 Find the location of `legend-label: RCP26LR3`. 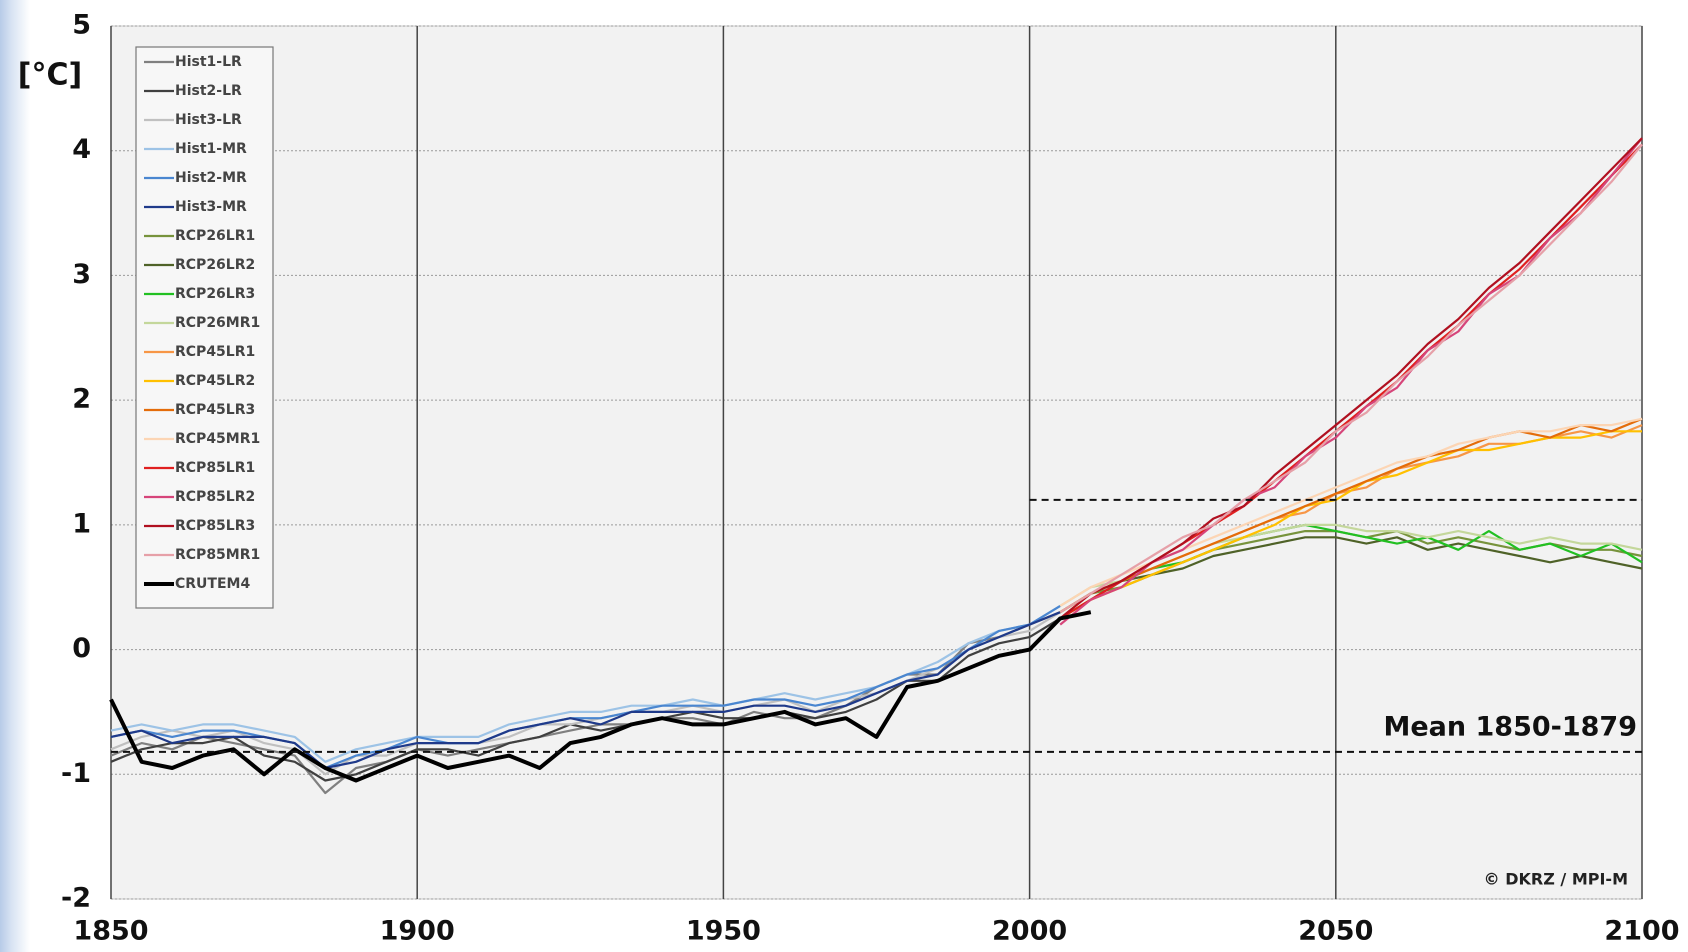

legend-label: RCP26LR3 is located at coordinates (215, 294).